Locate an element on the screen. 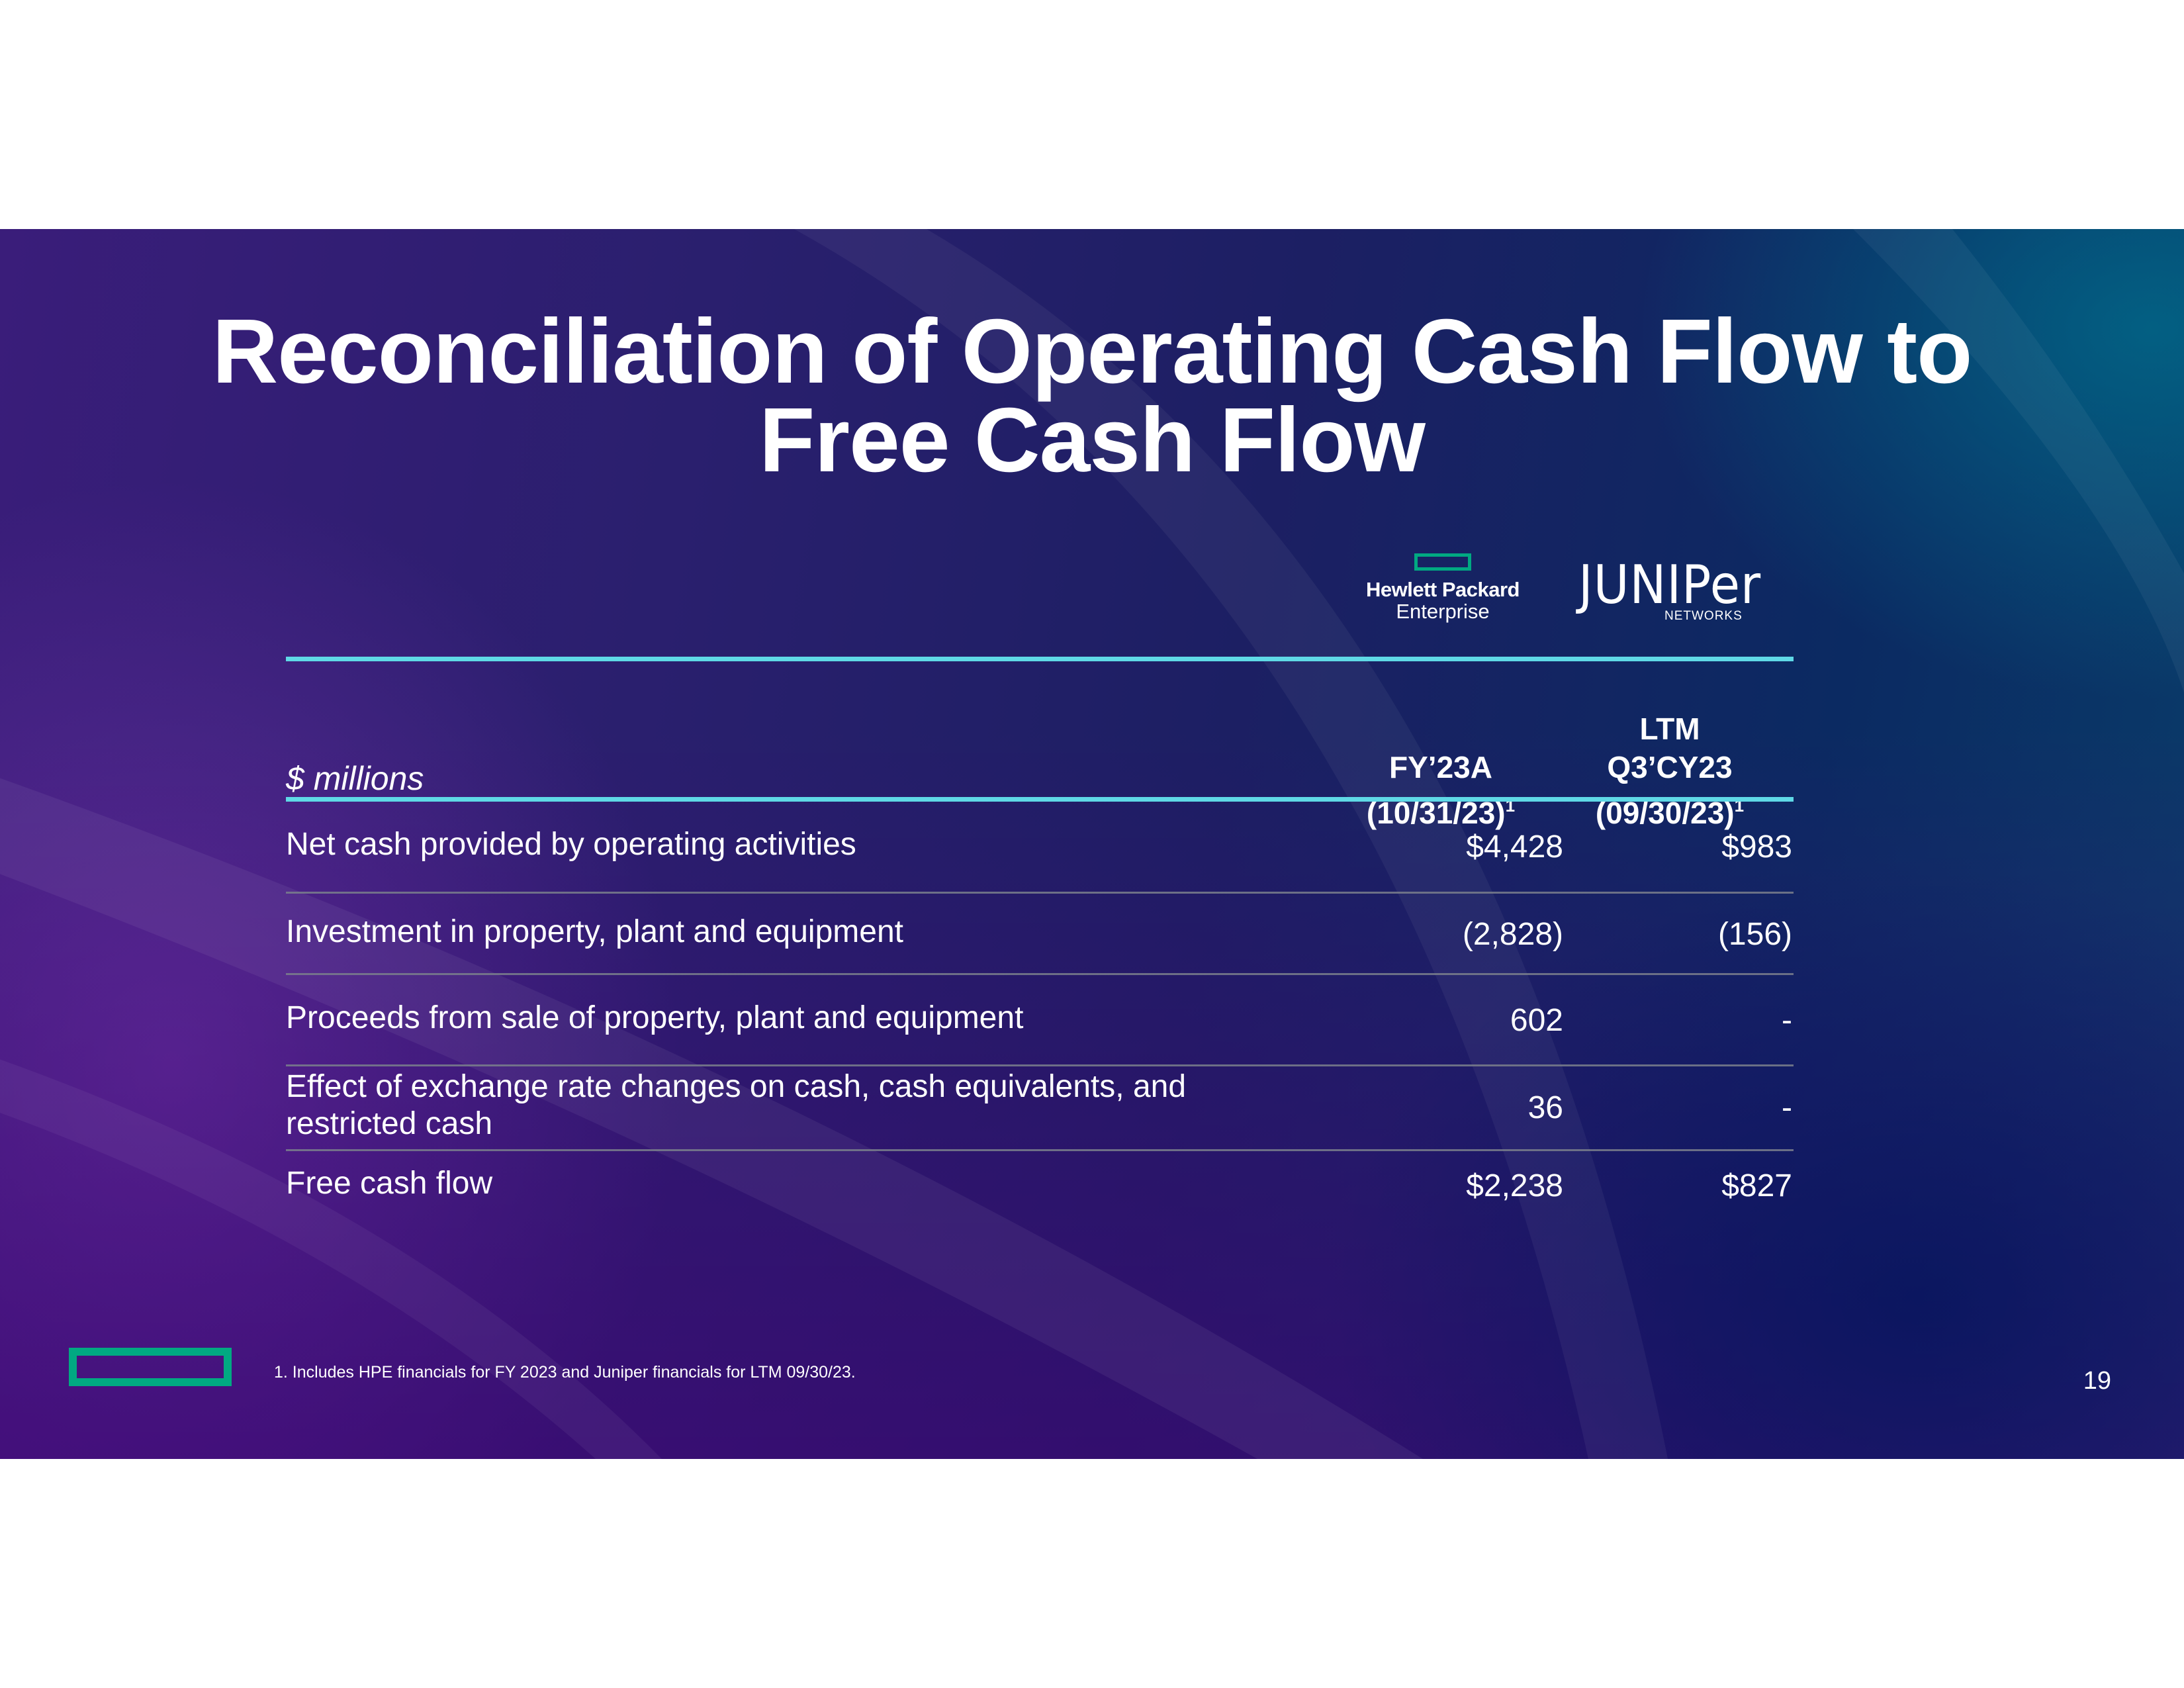 The width and height of the screenshot is (2184, 1688). row-value-fy23a: 602 is located at coordinates (1536, 1020).